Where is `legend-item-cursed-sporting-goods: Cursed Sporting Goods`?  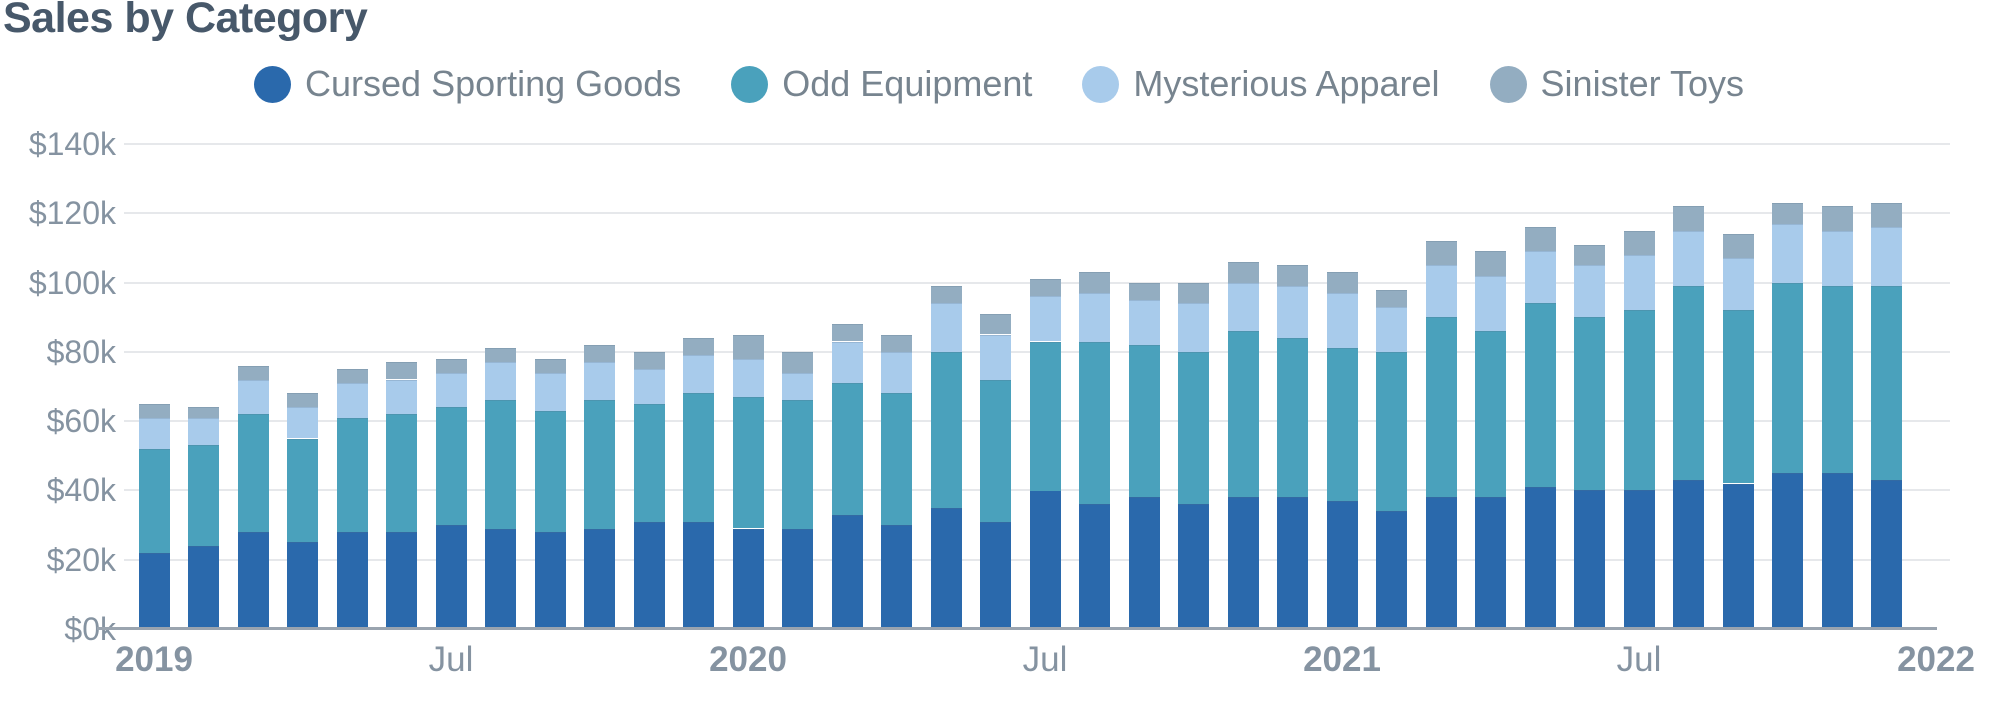 legend-item-cursed-sporting-goods: Cursed Sporting Goods is located at coordinates (467, 84).